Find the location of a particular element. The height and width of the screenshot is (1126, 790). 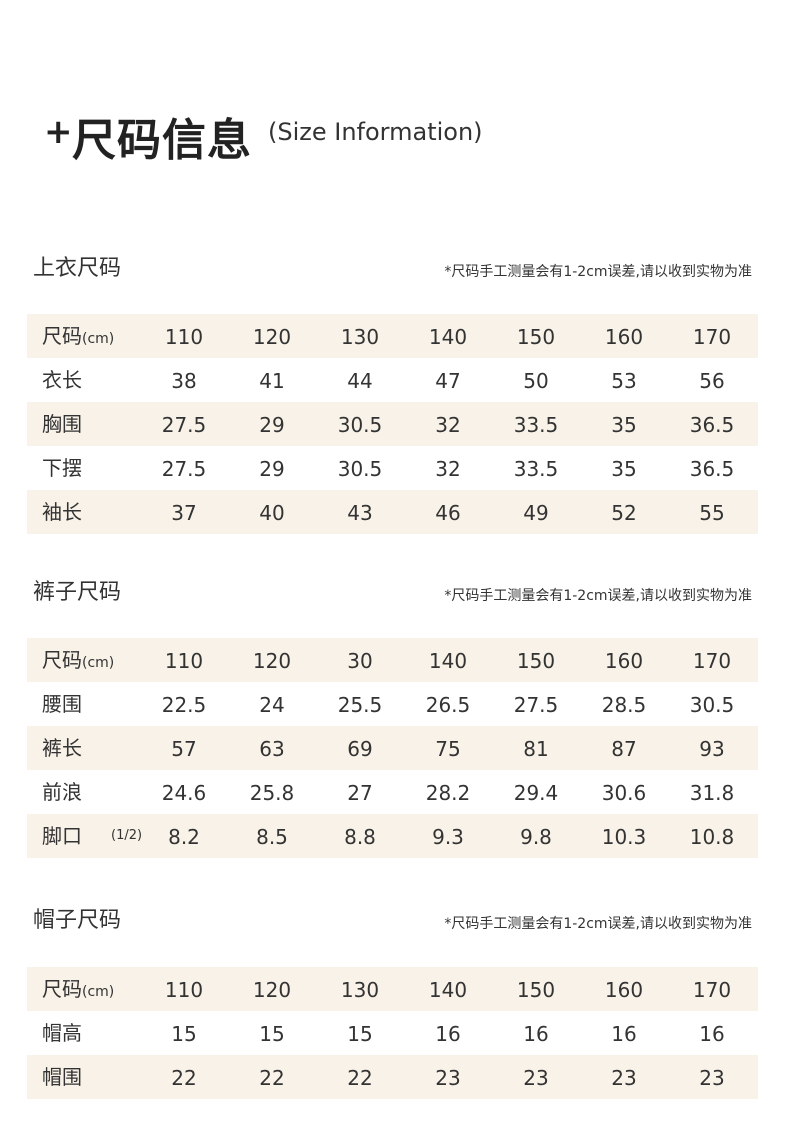

row-label: 胸围 is located at coordinates (62, 424).